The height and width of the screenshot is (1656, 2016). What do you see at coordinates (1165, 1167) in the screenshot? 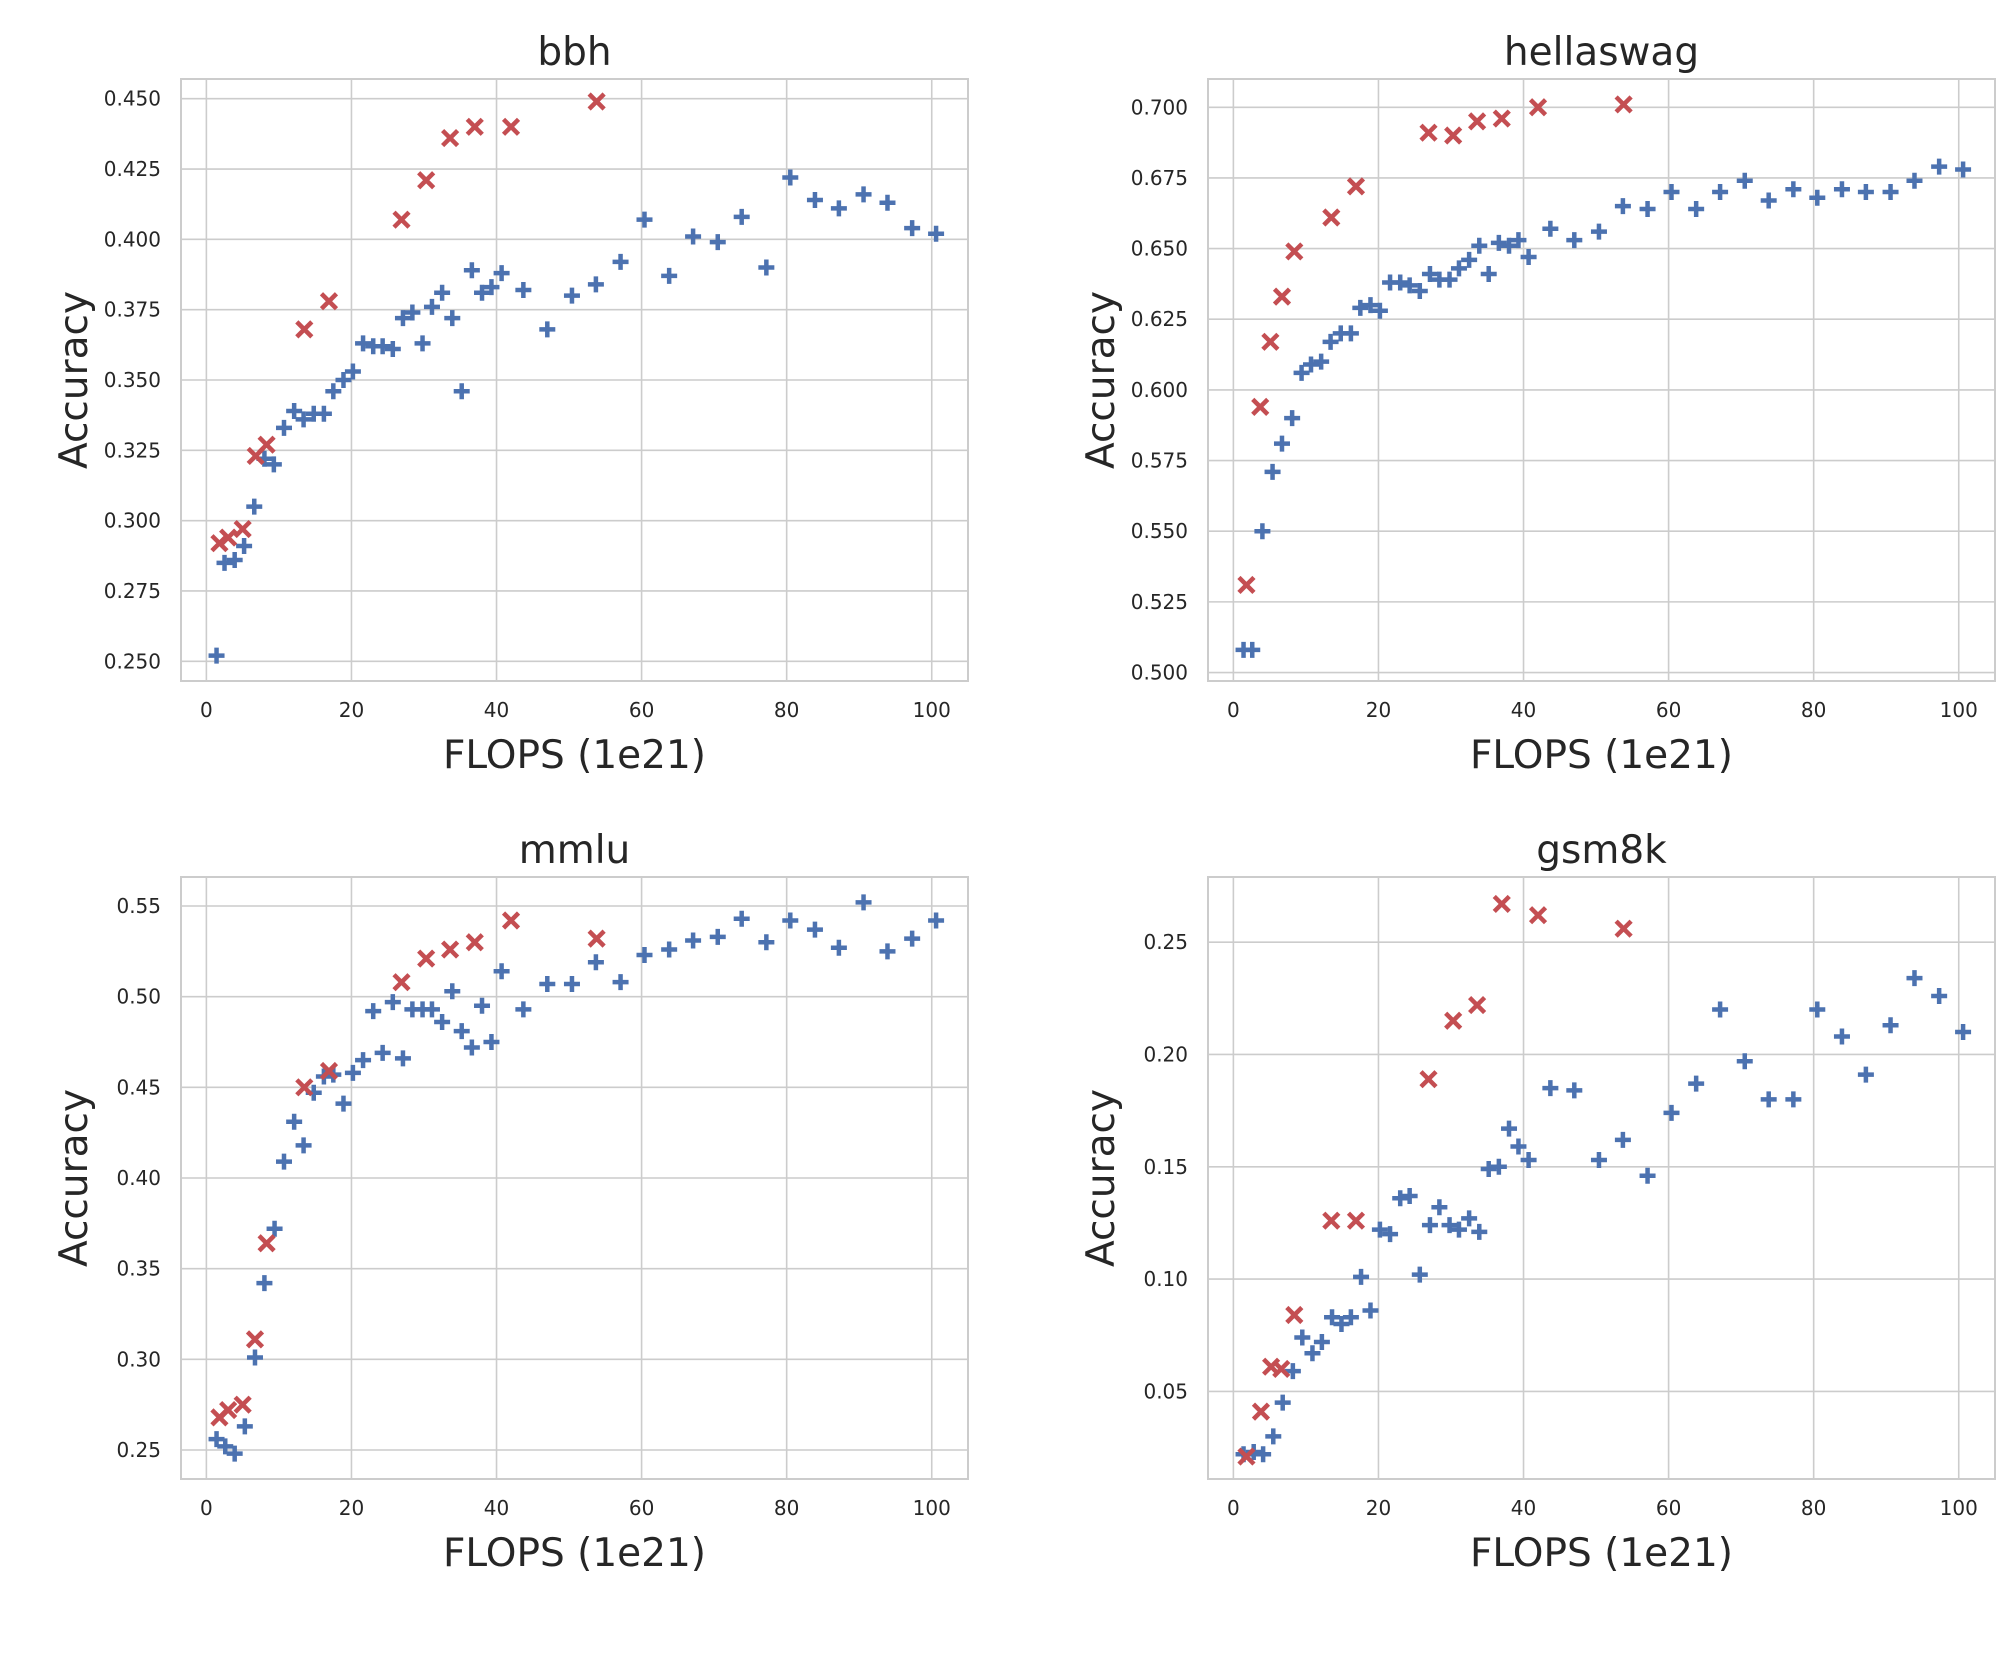
I see `y-tick-label: 0.15` at bounding box center [1165, 1167].